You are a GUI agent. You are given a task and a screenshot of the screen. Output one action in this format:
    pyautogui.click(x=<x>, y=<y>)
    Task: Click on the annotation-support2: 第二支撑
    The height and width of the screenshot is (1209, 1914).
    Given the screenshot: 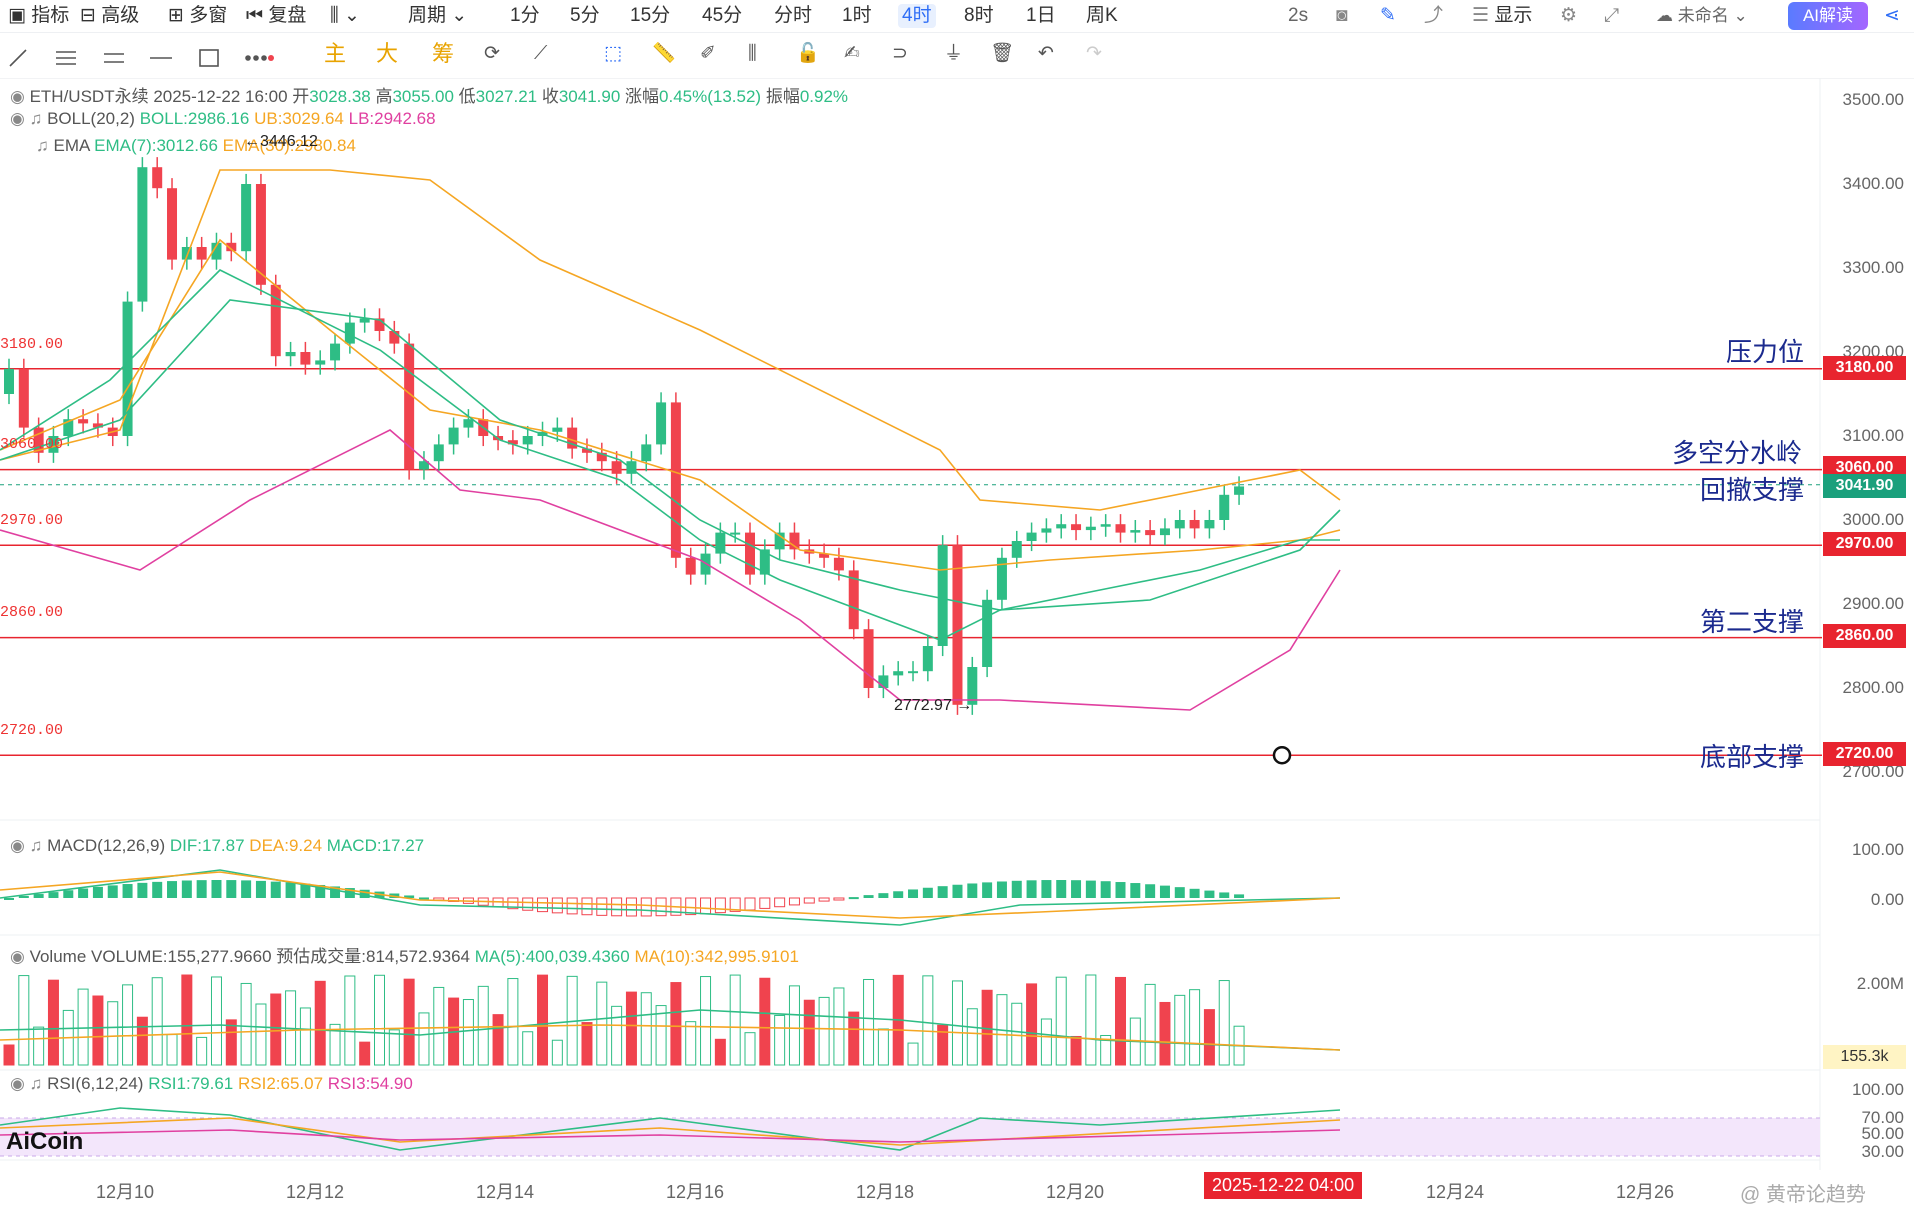 What is the action you would take?
    pyautogui.click(x=1752, y=622)
    